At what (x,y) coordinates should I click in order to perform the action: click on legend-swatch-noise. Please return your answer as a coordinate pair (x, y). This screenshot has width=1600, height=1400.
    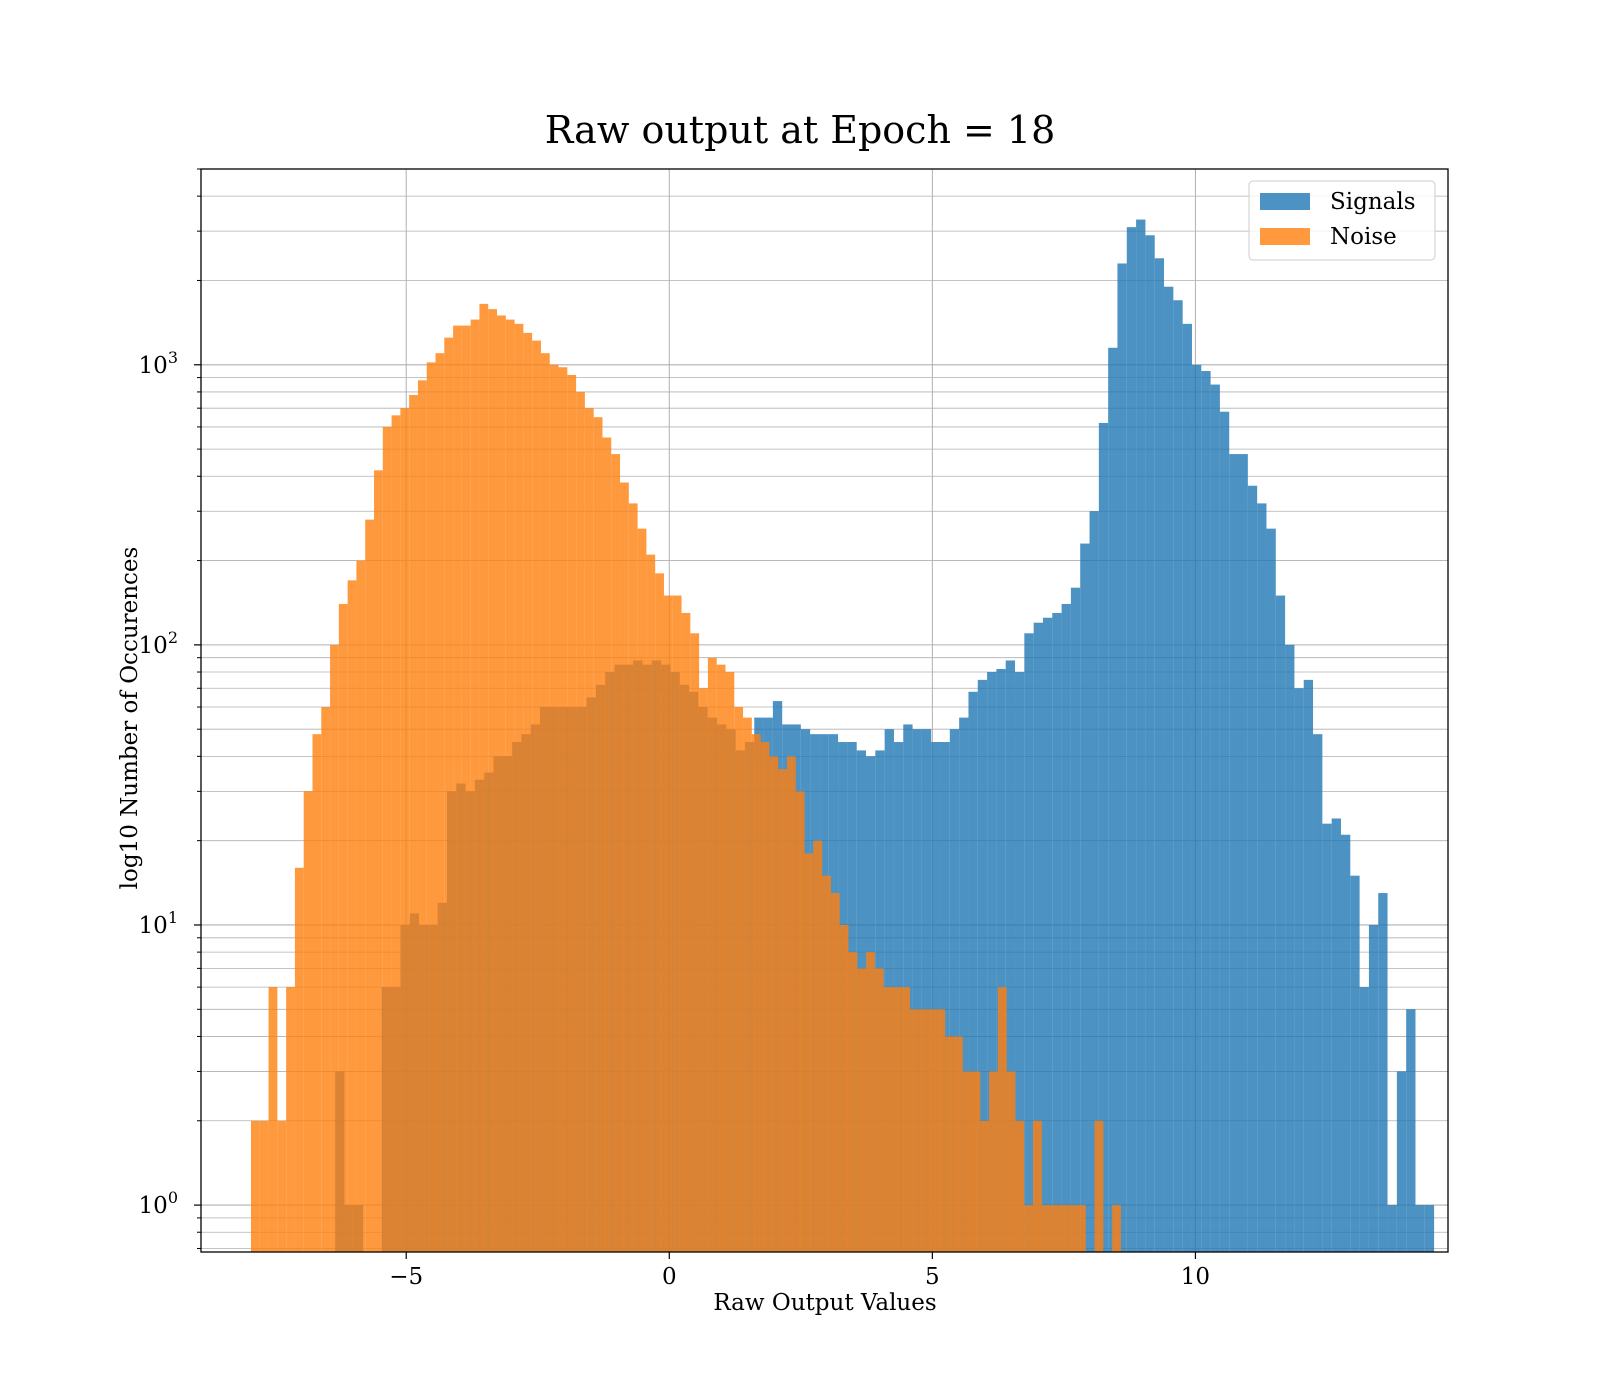
    Looking at the image, I should click on (1285, 236).